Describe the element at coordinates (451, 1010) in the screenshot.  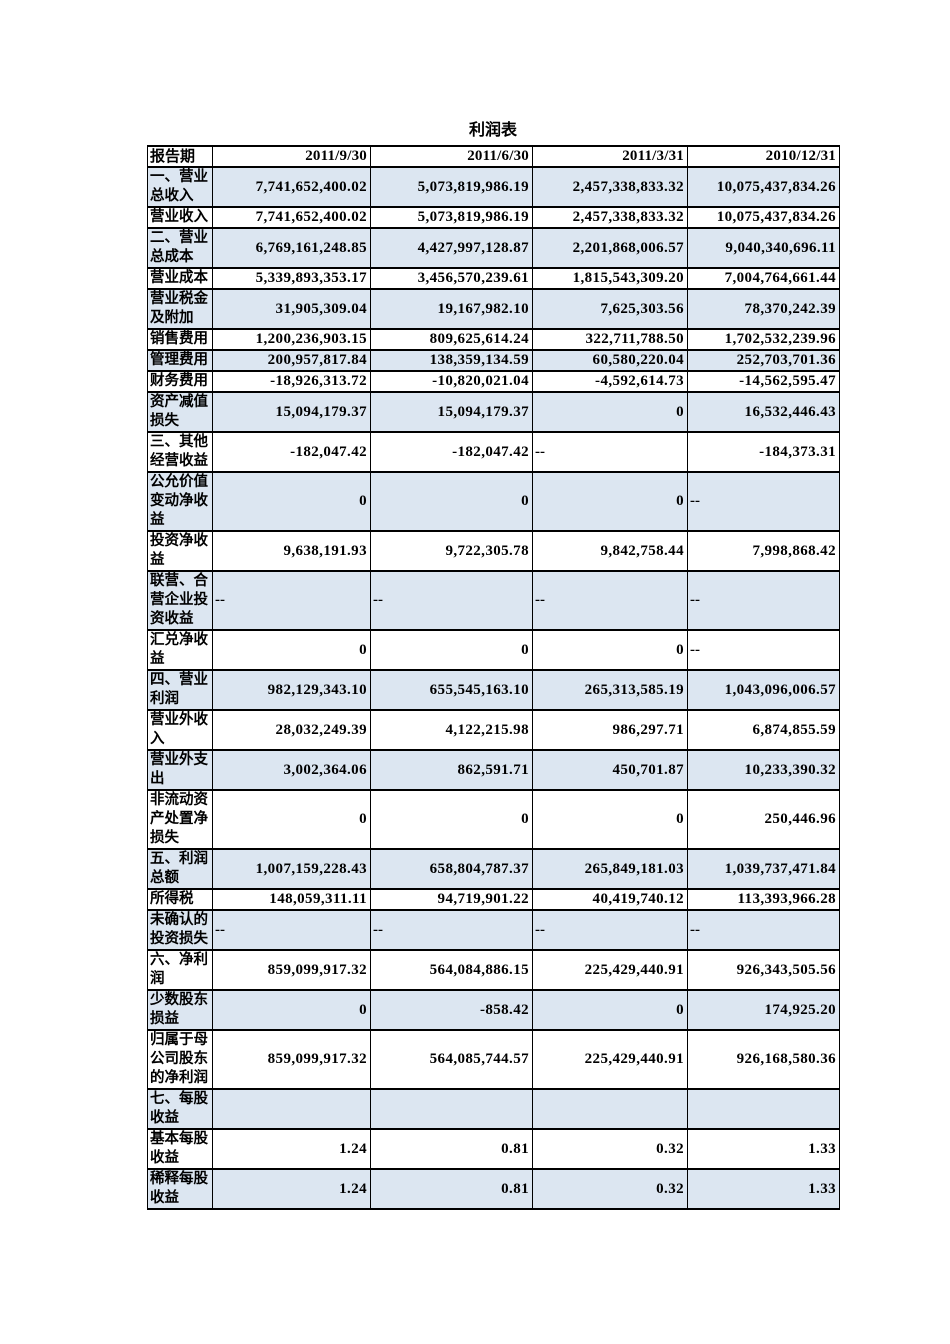
I see `cell-value: -858.42` at that location.